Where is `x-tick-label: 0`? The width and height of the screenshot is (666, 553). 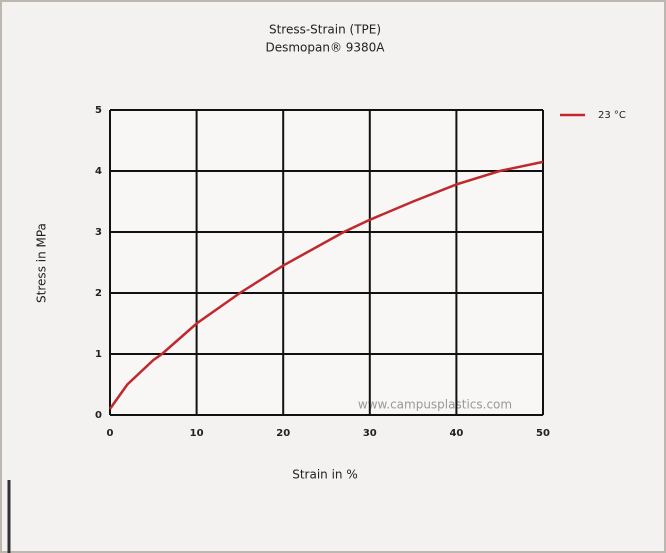 x-tick-label: 0 is located at coordinates (110, 433).